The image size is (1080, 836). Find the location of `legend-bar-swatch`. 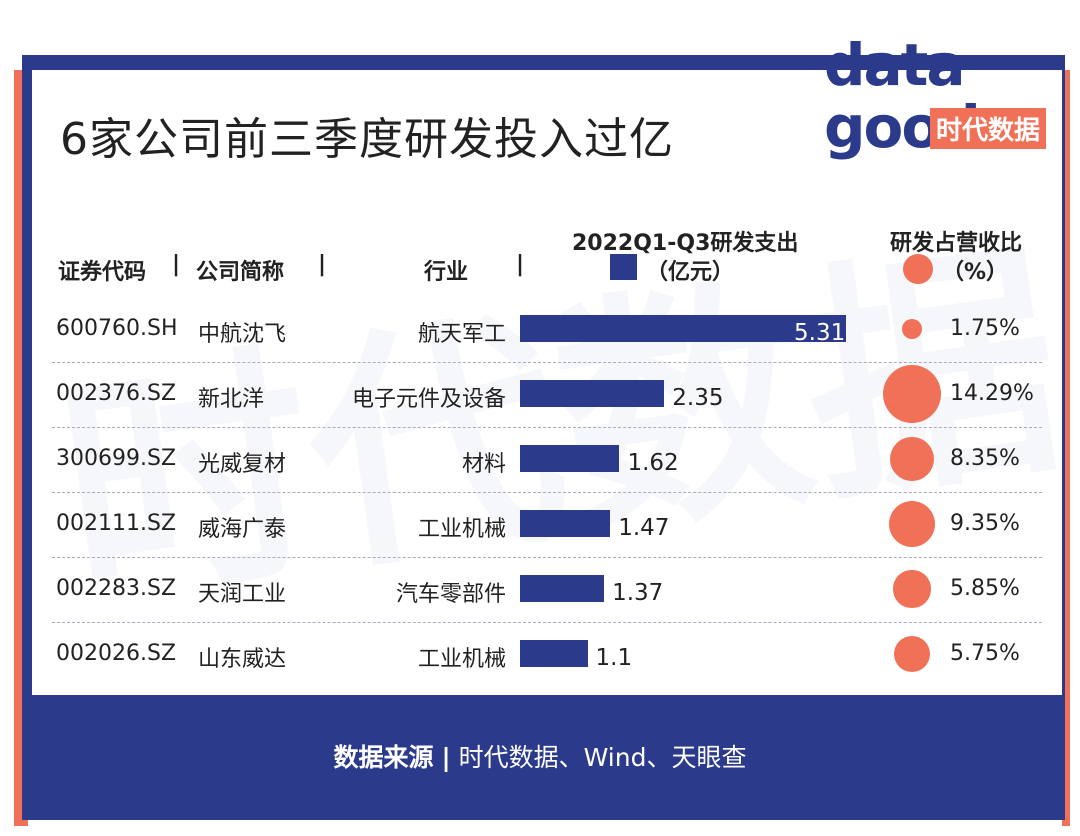

legend-bar-swatch is located at coordinates (623, 267).